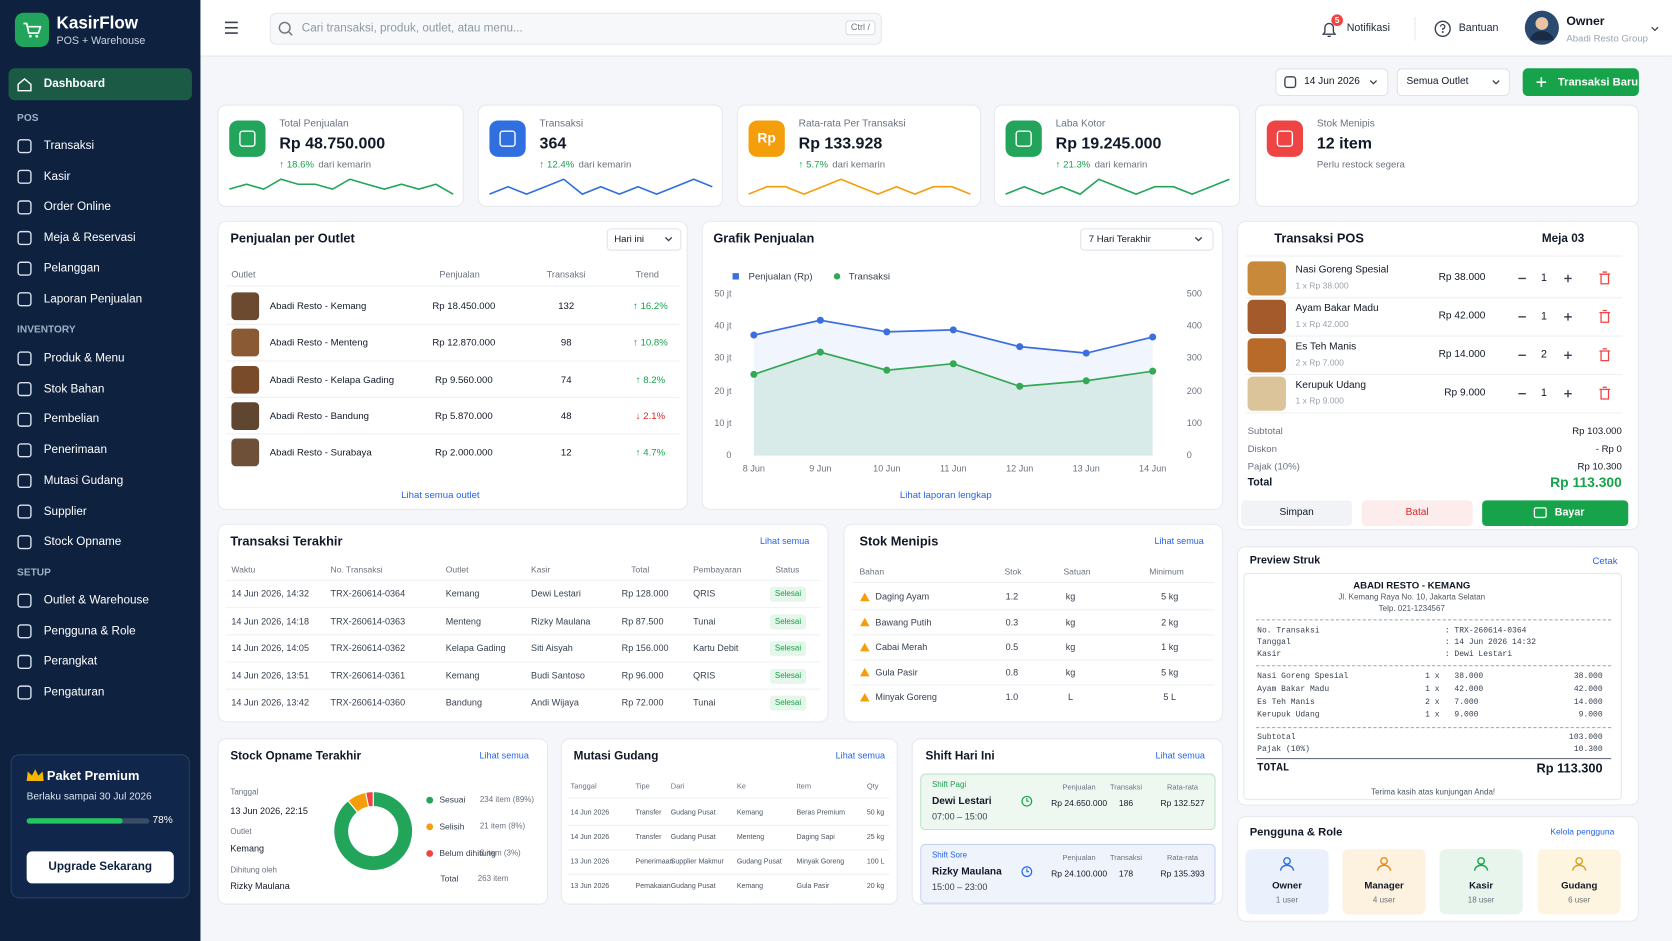 This screenshot has height=941, width=1672. What do you see at coordinates (46, 329) in the screenshot?
I see `nav-section: INVENTORY` at bounding box center [46, 329].